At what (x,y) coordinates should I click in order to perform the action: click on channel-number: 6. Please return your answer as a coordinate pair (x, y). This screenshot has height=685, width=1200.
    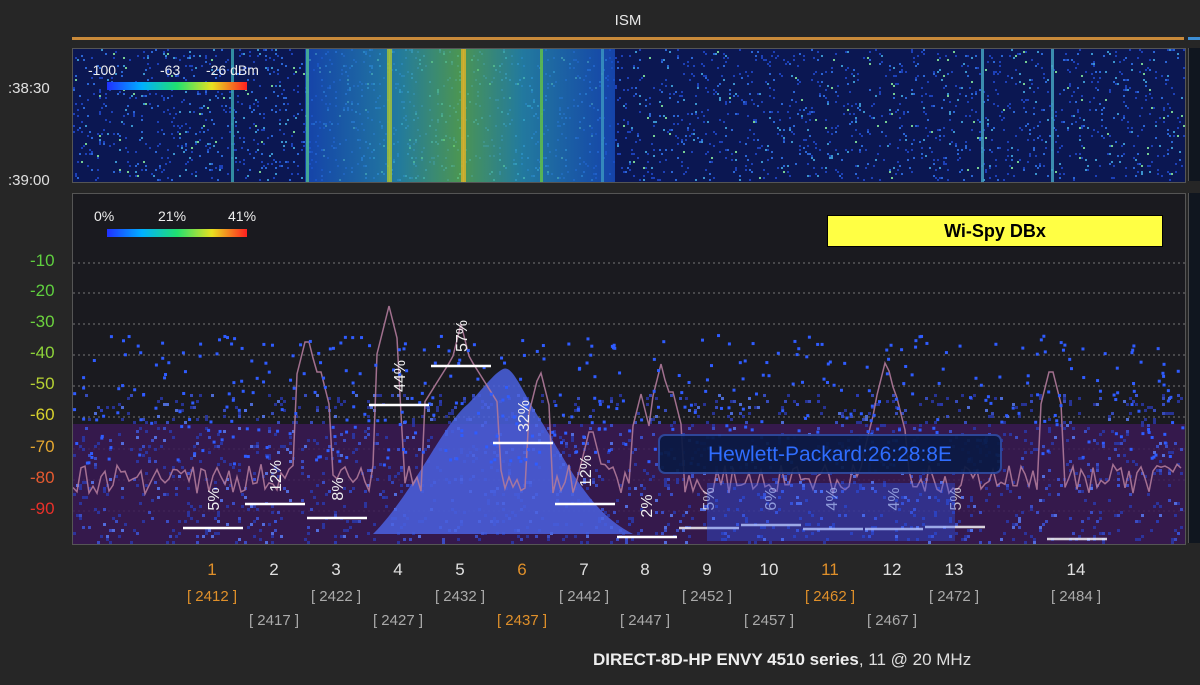
    Looking at the image, I should click on (522, 569).